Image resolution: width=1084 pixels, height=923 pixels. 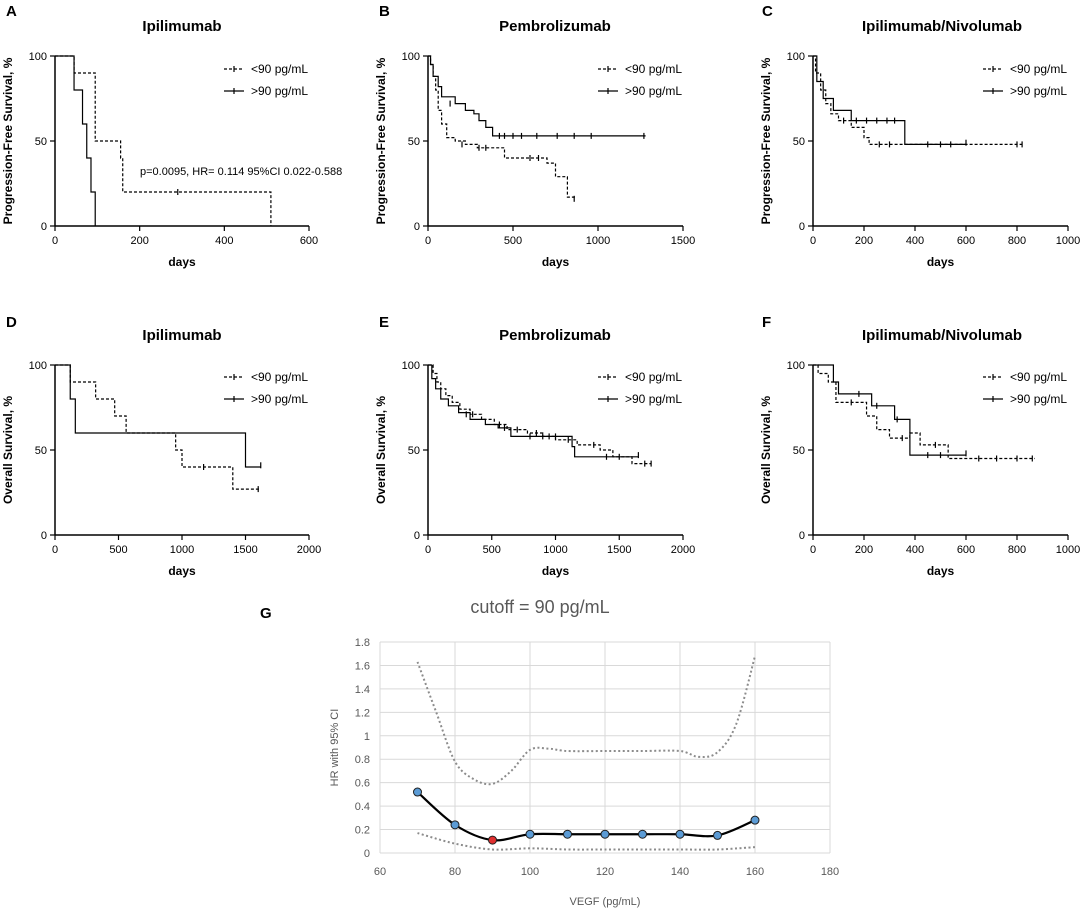 I want to click on x-tick-label: 160, so click(x=755, y=872).